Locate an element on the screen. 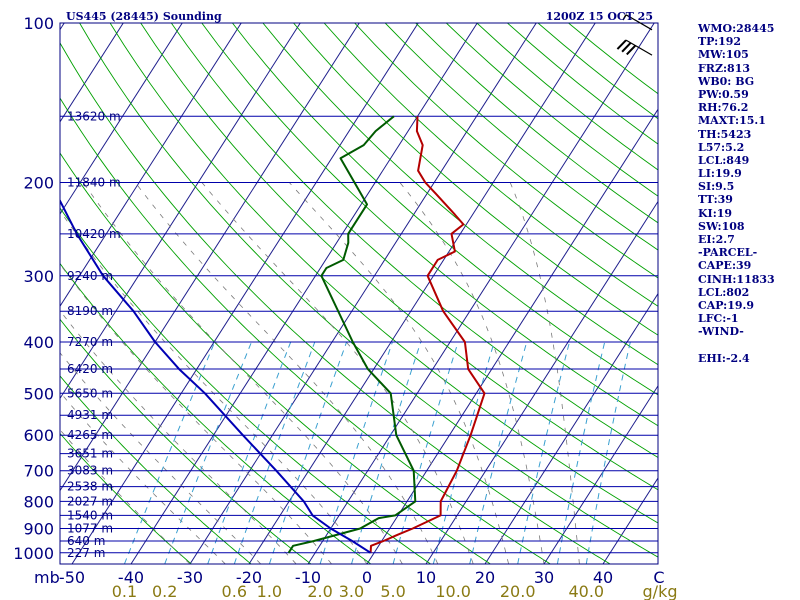 The width and height of the screenshot is (800, 600). index-item: SW:108 is located at coordinates (721, 226).